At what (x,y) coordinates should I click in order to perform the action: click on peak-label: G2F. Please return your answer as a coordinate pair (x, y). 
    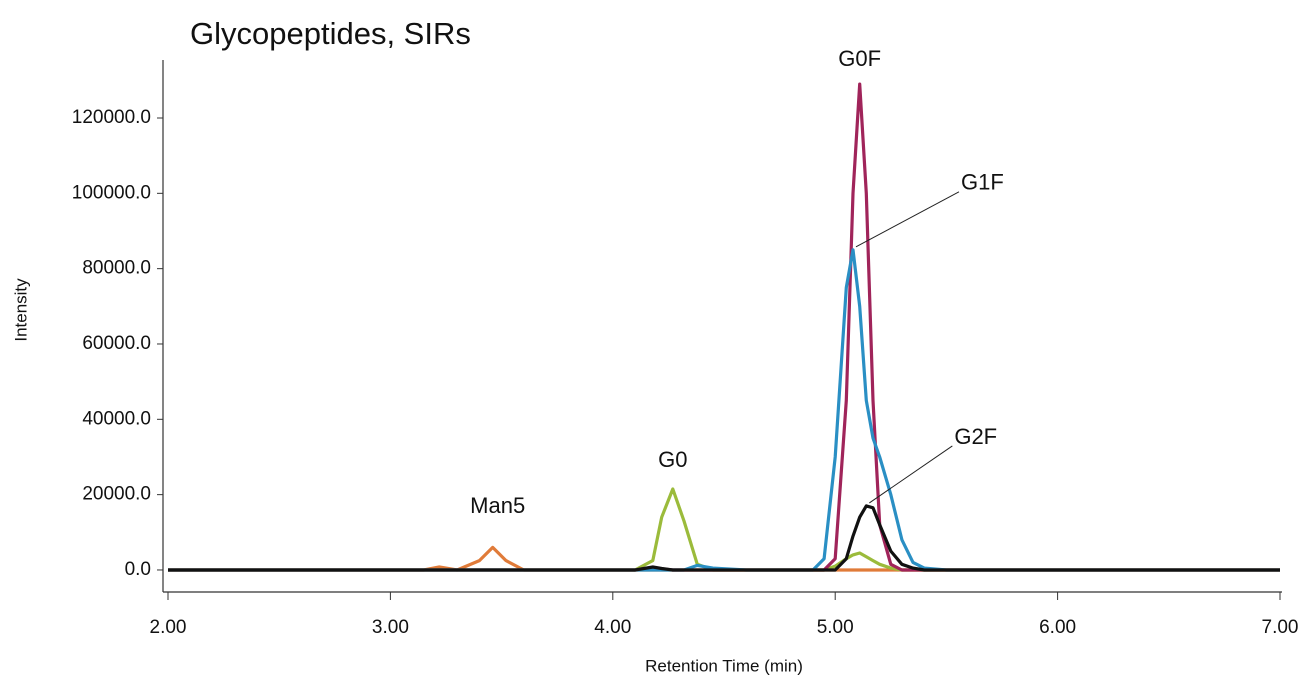
    Looking at the image, I should click on (975, 436).